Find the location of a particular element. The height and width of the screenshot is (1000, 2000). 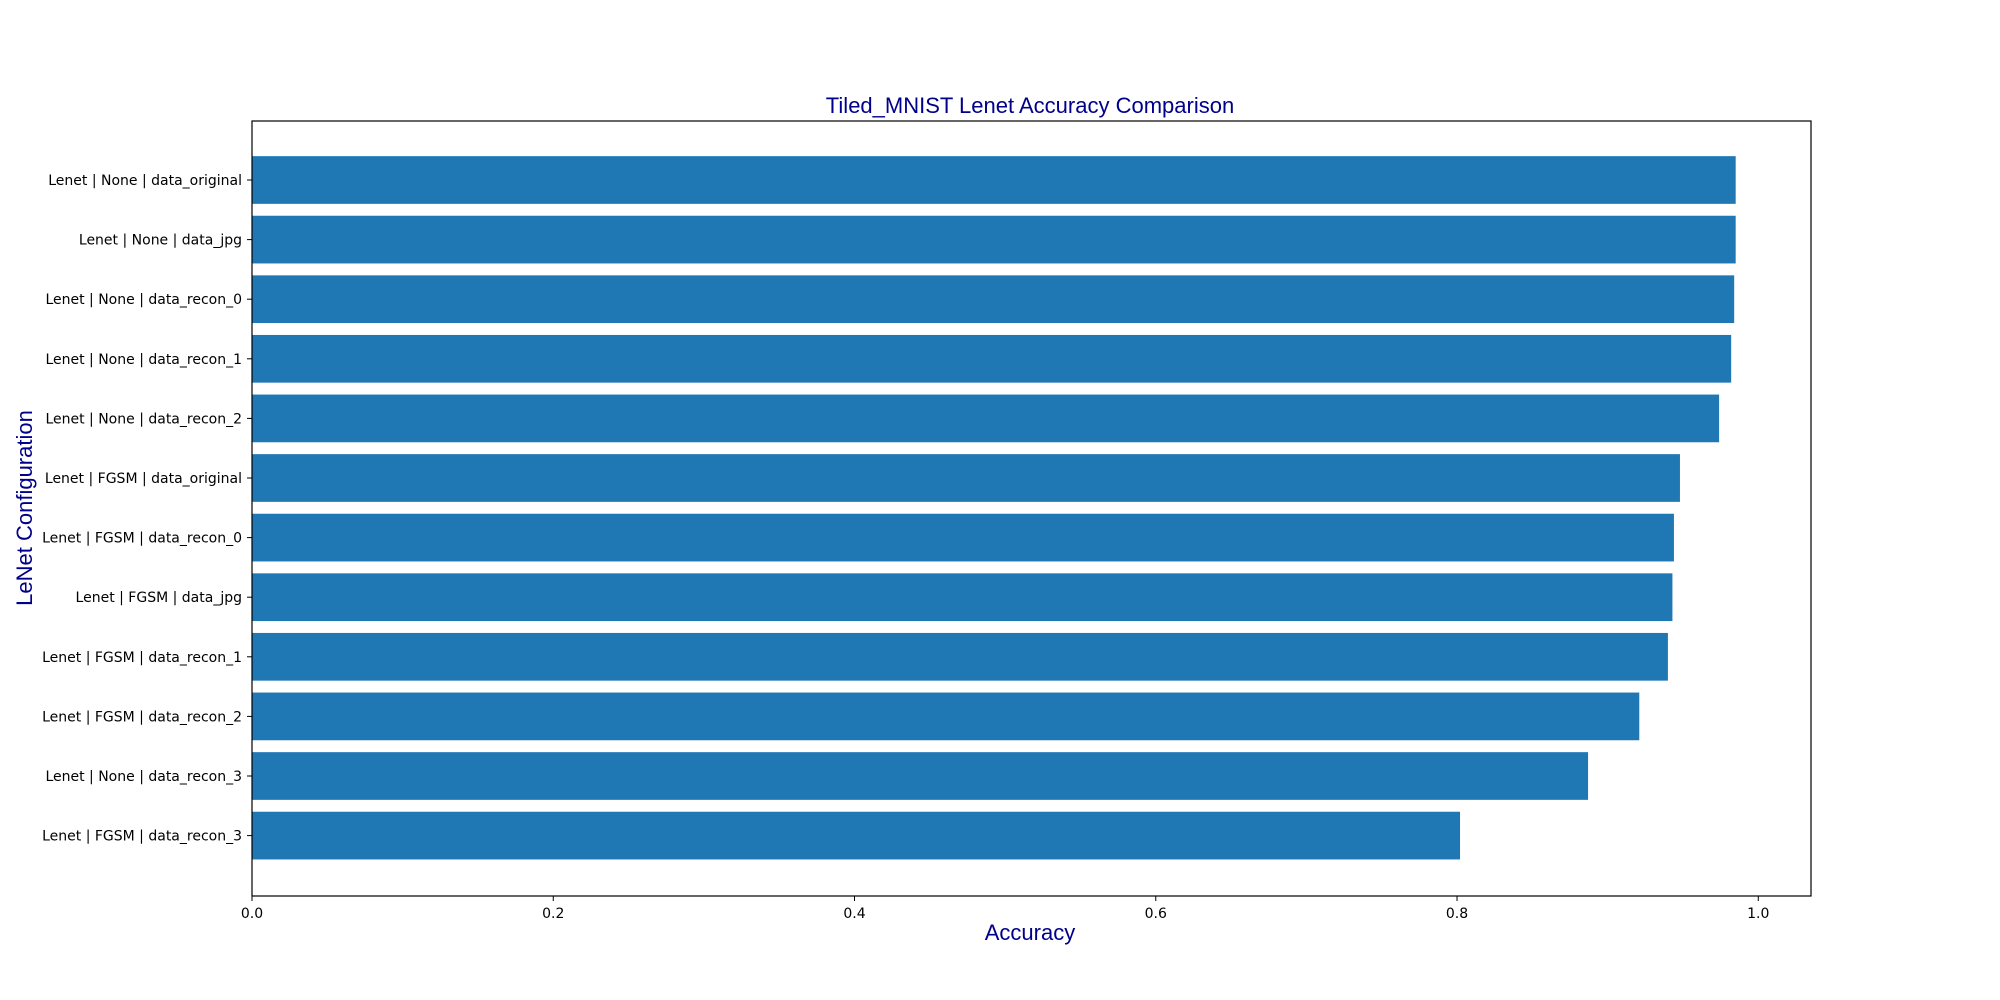

y-tick-label: Lenet | None | data_recon_2 is located at coordinates (143, 419).